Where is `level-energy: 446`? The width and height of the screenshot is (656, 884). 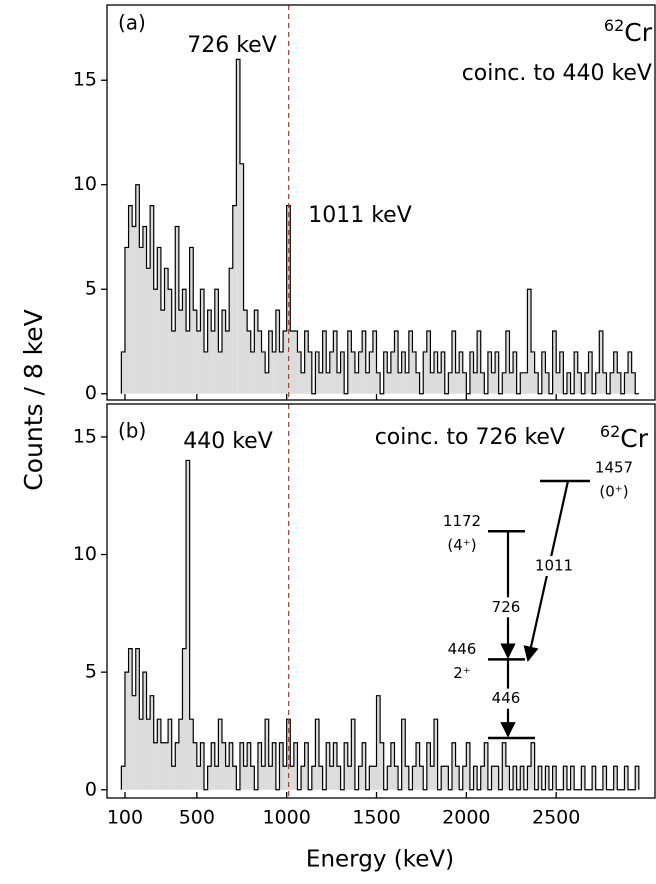
level-energy: 446 is located at coordinates (462, 649).